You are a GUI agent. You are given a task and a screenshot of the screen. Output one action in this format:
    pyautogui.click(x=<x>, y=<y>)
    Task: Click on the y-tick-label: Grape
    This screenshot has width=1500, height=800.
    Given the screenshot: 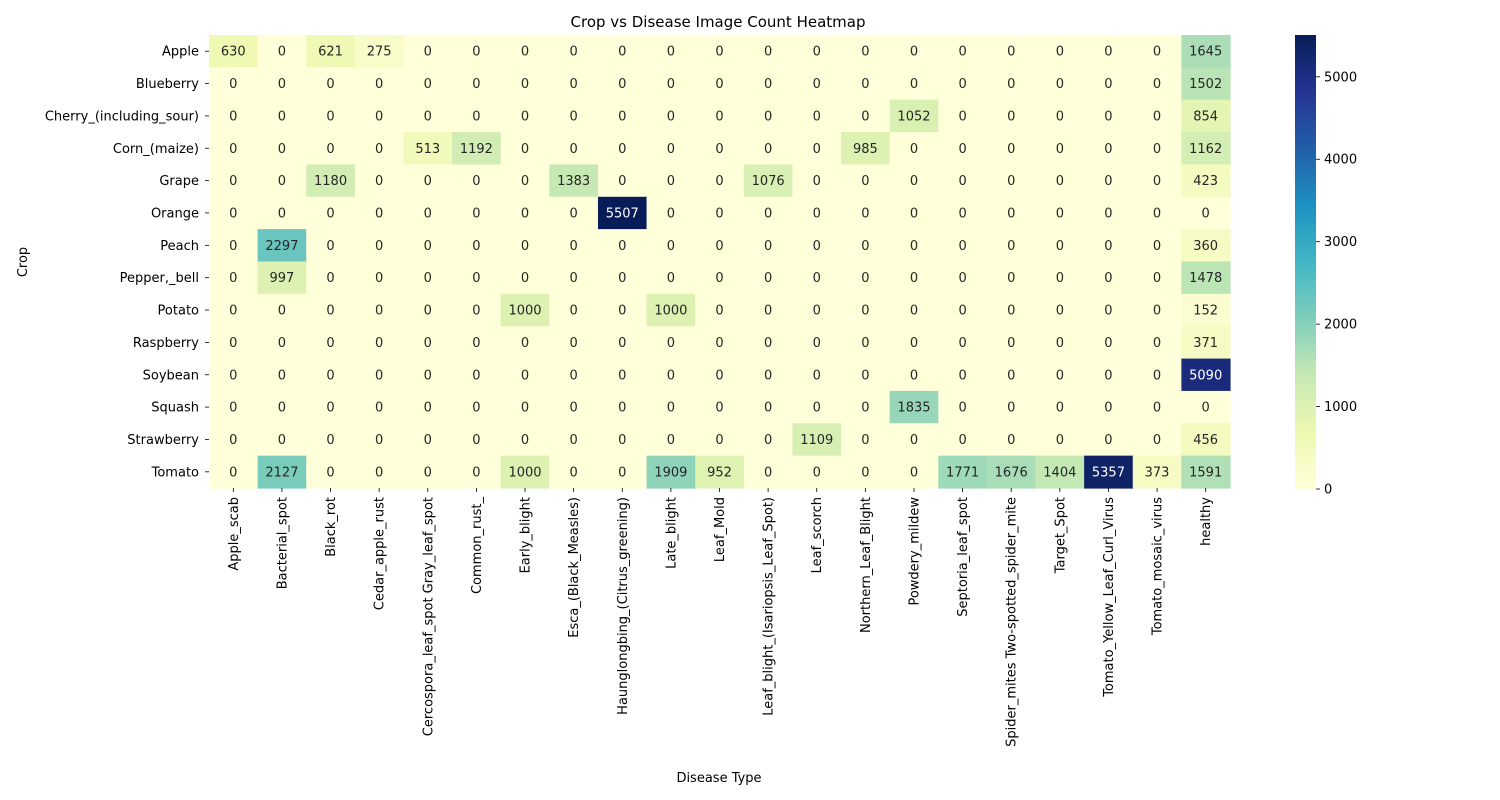 What is the action you would take?
    pyautogui.click(x=179, y=181)
    